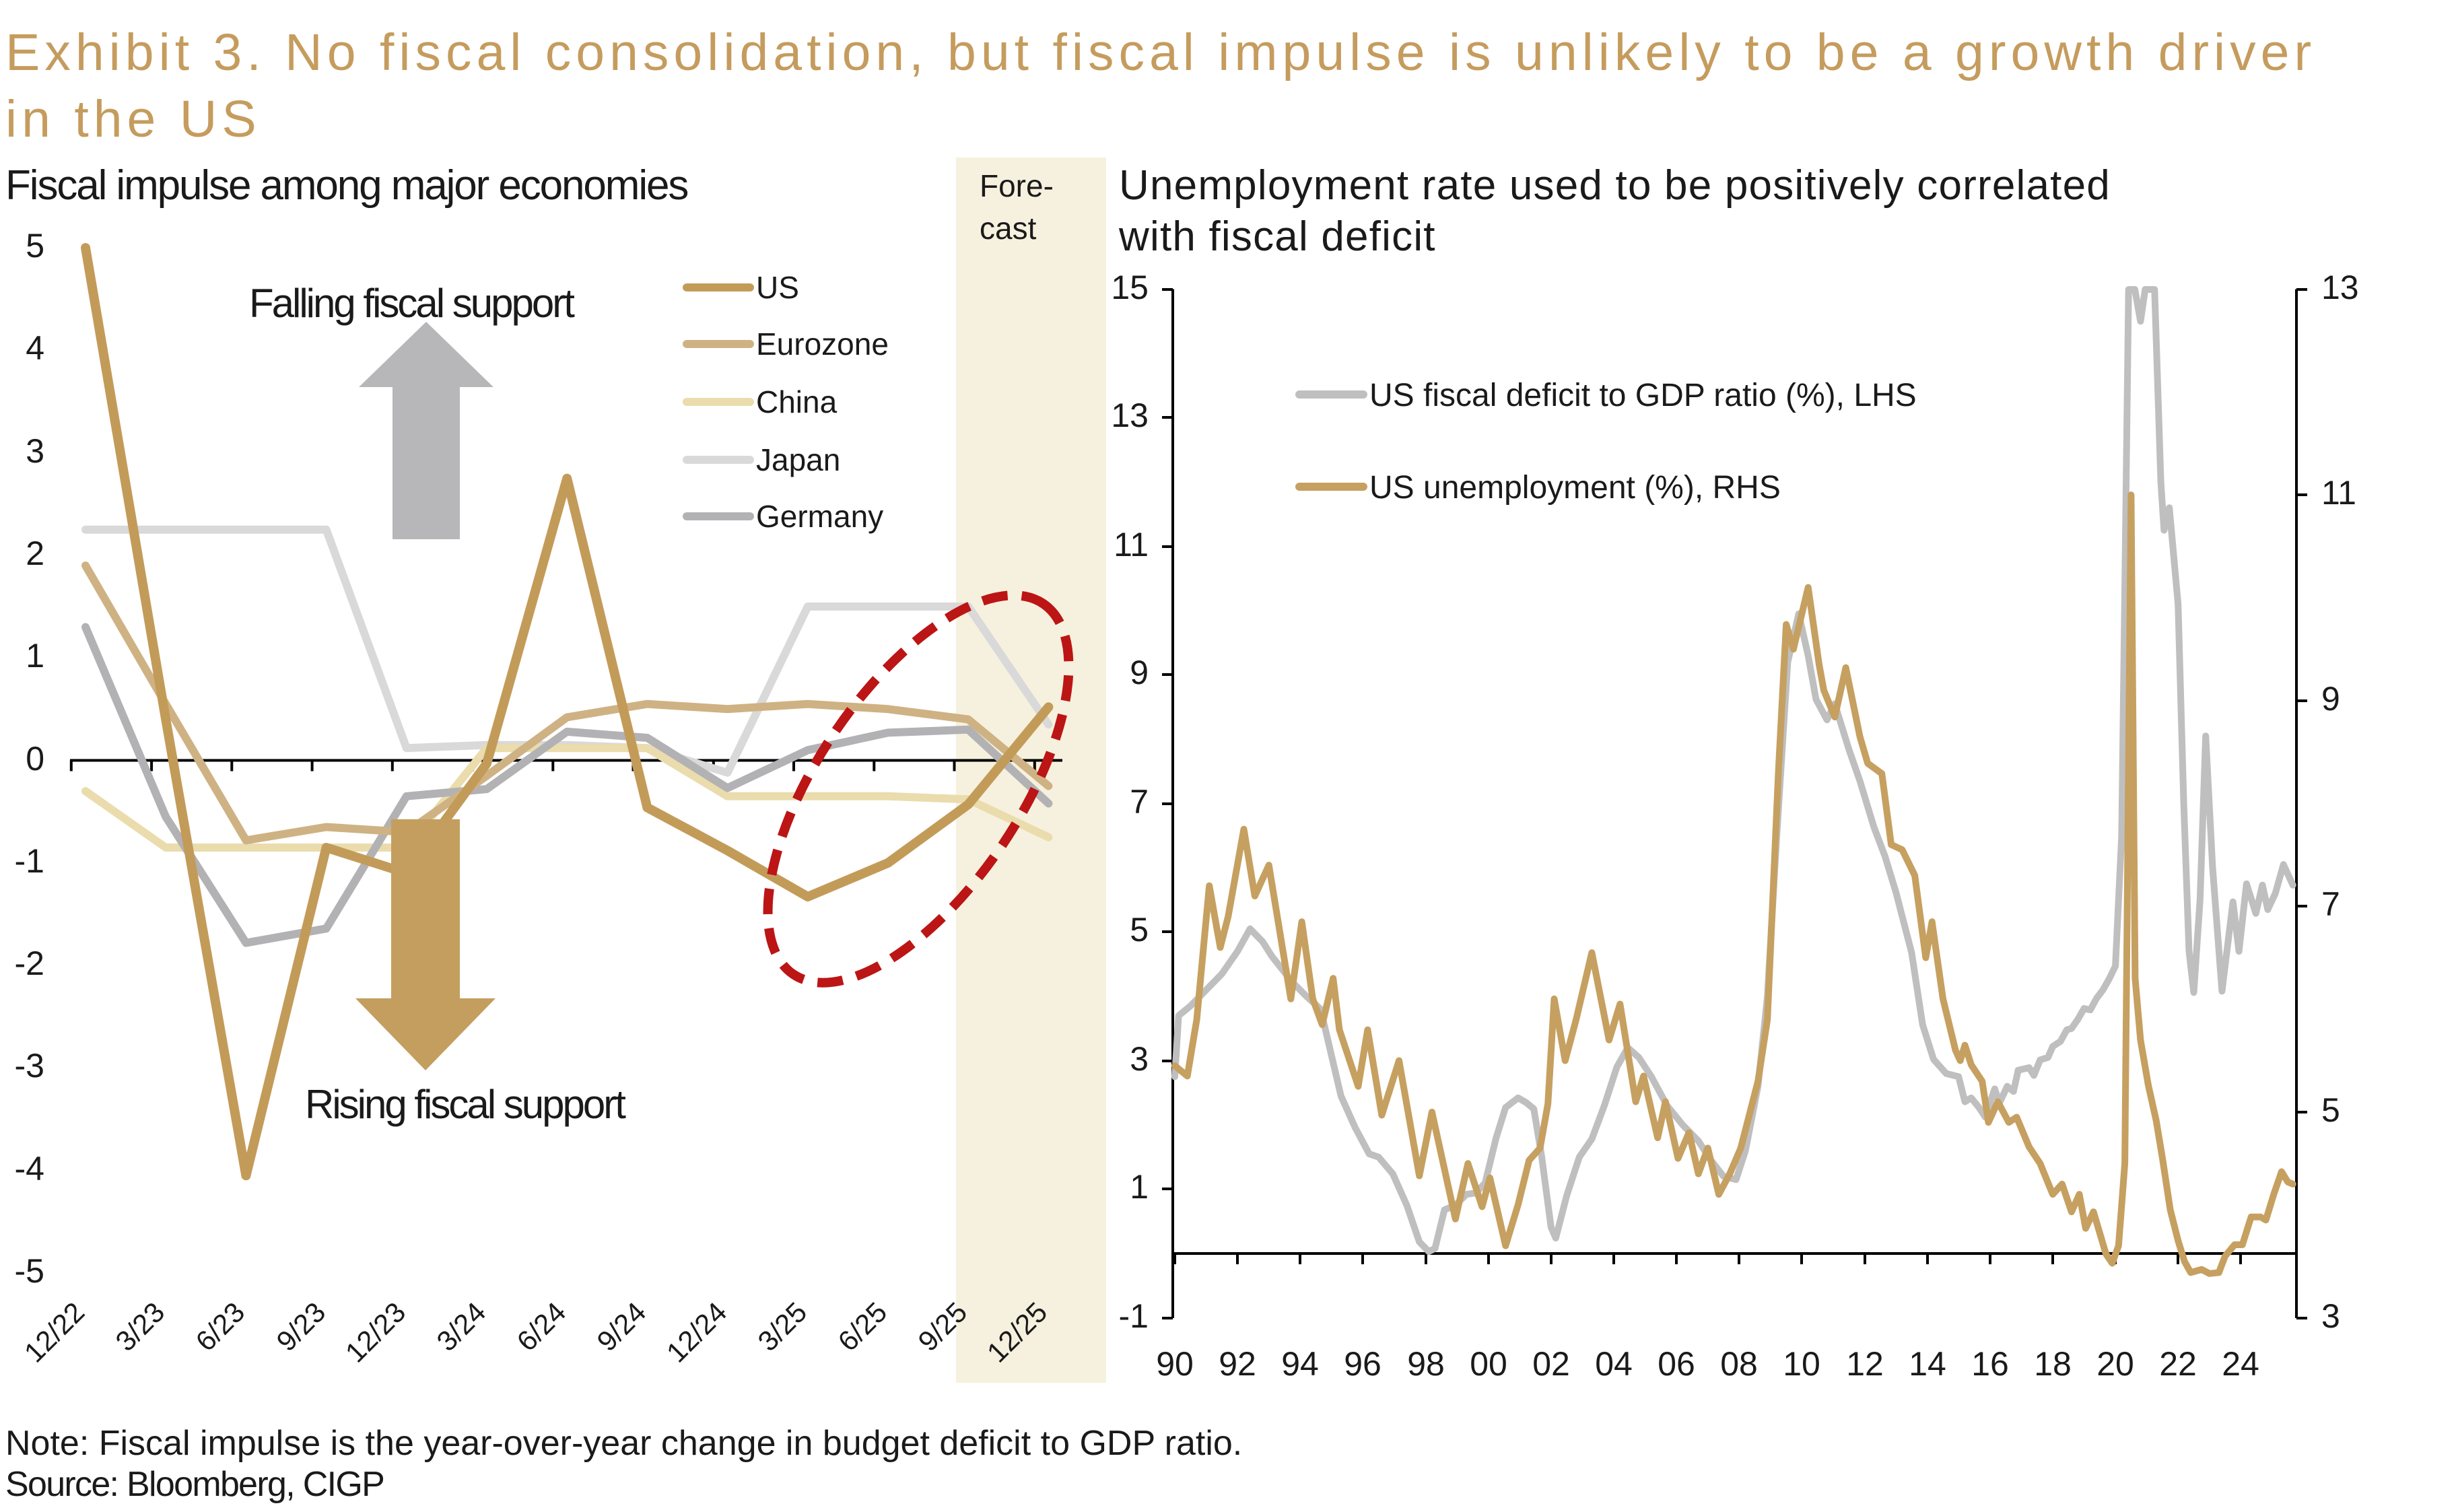 This screenshot has width=2456, height=1512. I want to click on svg-text: Japan, so click(798, 459).